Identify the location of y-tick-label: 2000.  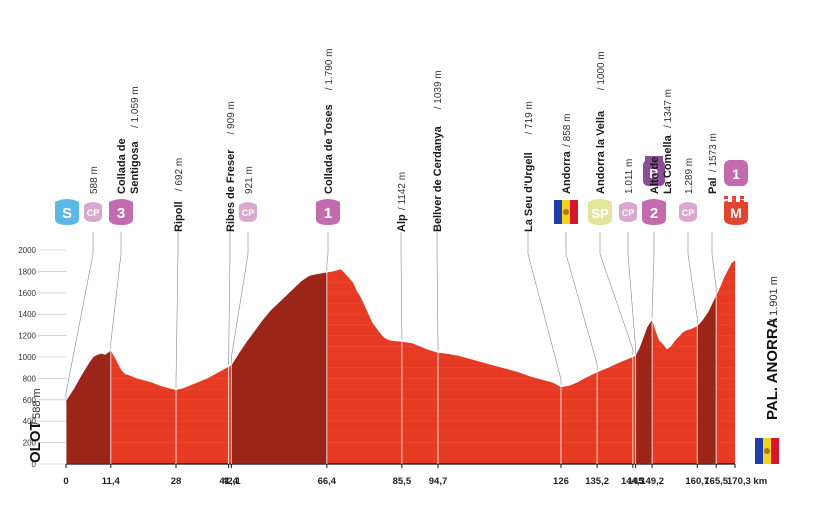
(27, 250).